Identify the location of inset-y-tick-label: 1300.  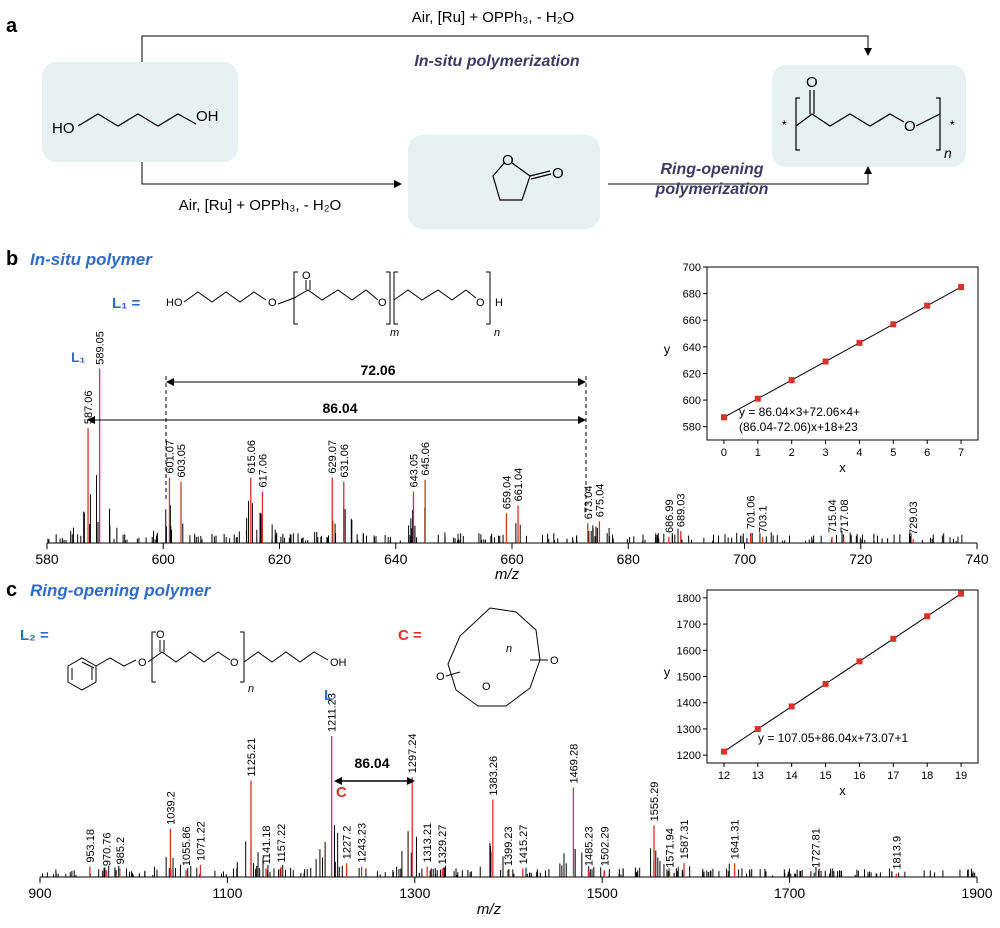
(689, 730).